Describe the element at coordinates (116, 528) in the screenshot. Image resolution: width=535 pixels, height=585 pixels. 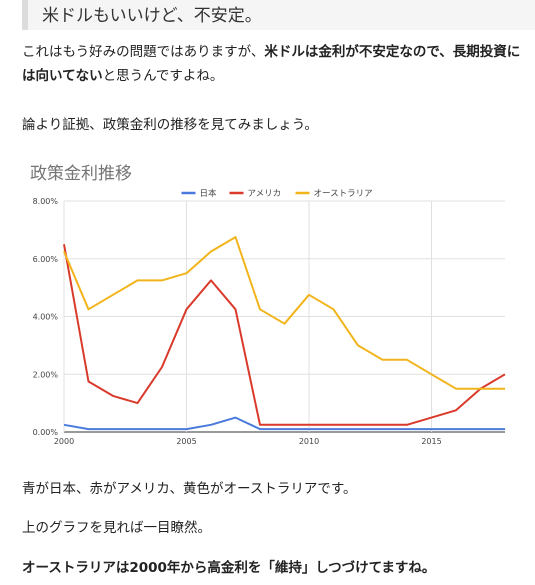
I see `paragraph-conclusion: 上のグラフを見れば一目瞭然。` at that location.